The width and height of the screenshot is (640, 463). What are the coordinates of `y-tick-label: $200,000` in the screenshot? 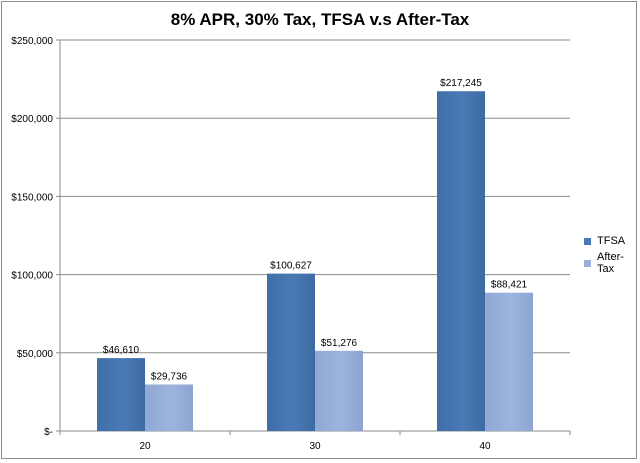 It's located at (32, 119).